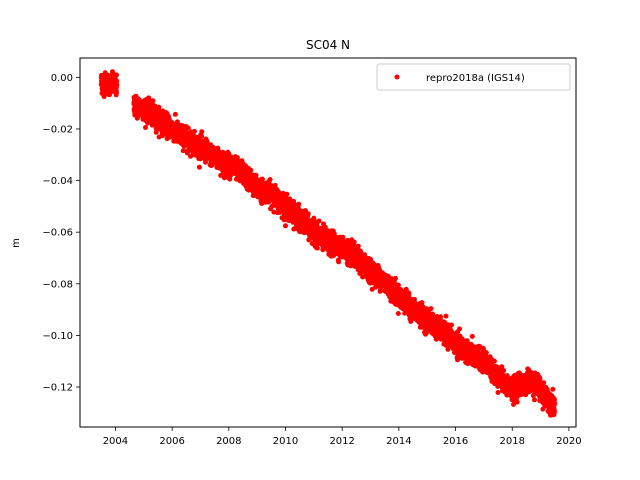 The width and height of the screenshot is (640, 480). I want to click on chart-title: SC04 N, so click(328, 45).